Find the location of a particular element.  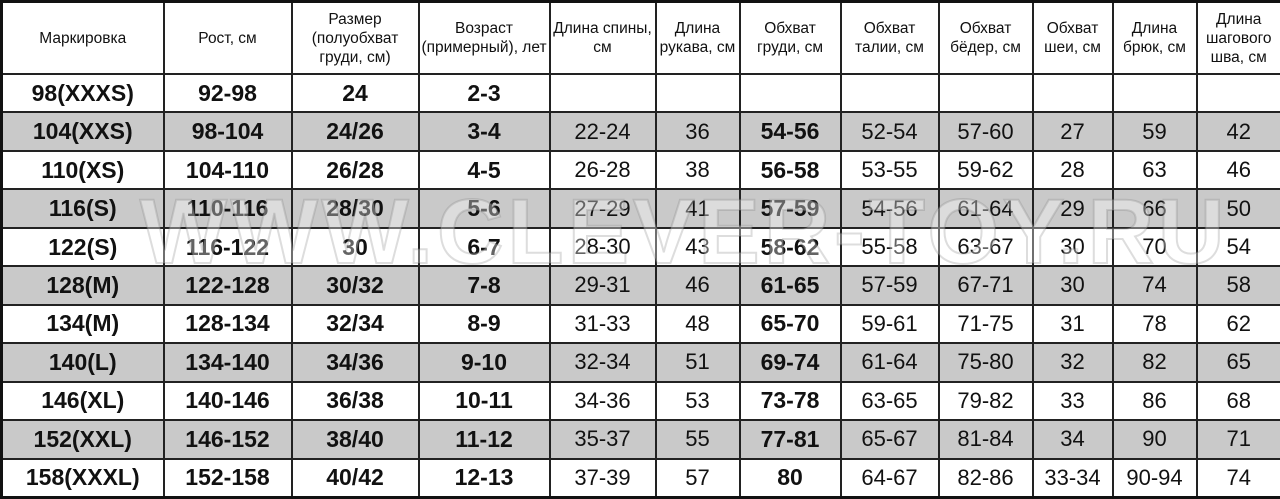

table-cell: 82 is located at coordinates (1154, 362).